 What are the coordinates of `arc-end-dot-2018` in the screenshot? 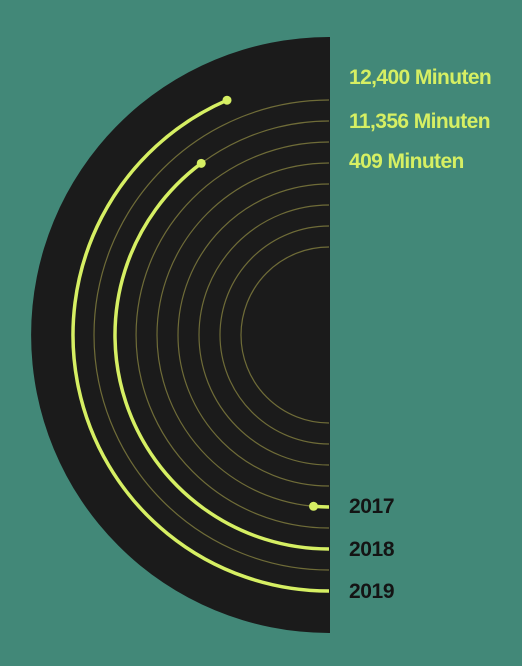 It's located at (201, 163).